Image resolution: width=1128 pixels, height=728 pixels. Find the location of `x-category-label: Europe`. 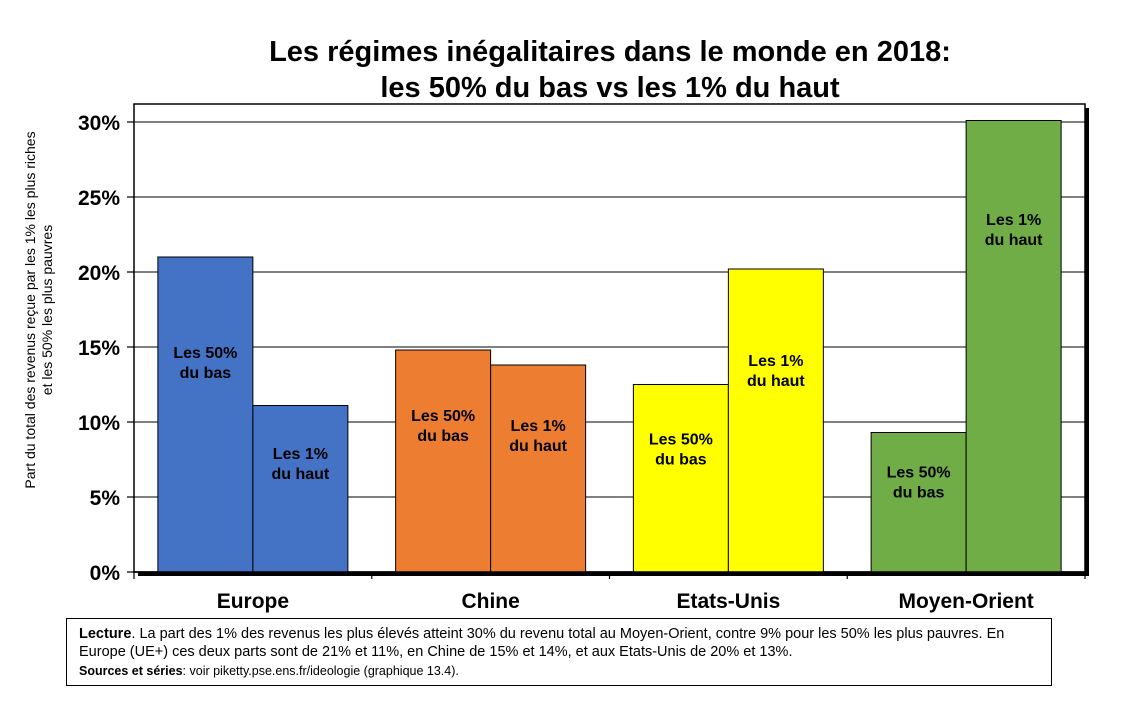

x-category-label: Europe is located at coordinates (253, 601).